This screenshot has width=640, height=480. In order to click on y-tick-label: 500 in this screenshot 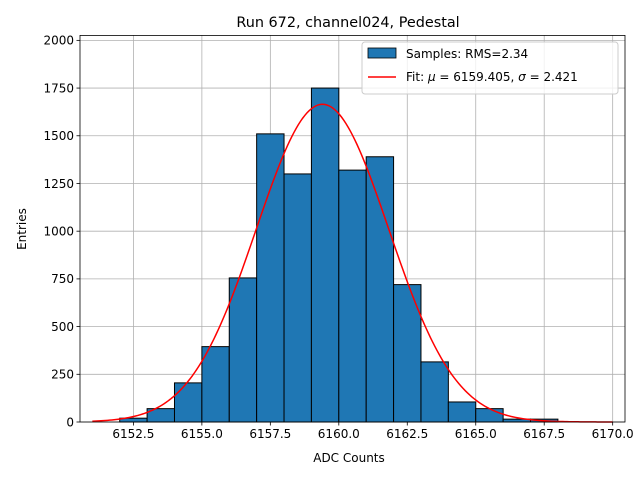, I will do `click(62, 327)`.